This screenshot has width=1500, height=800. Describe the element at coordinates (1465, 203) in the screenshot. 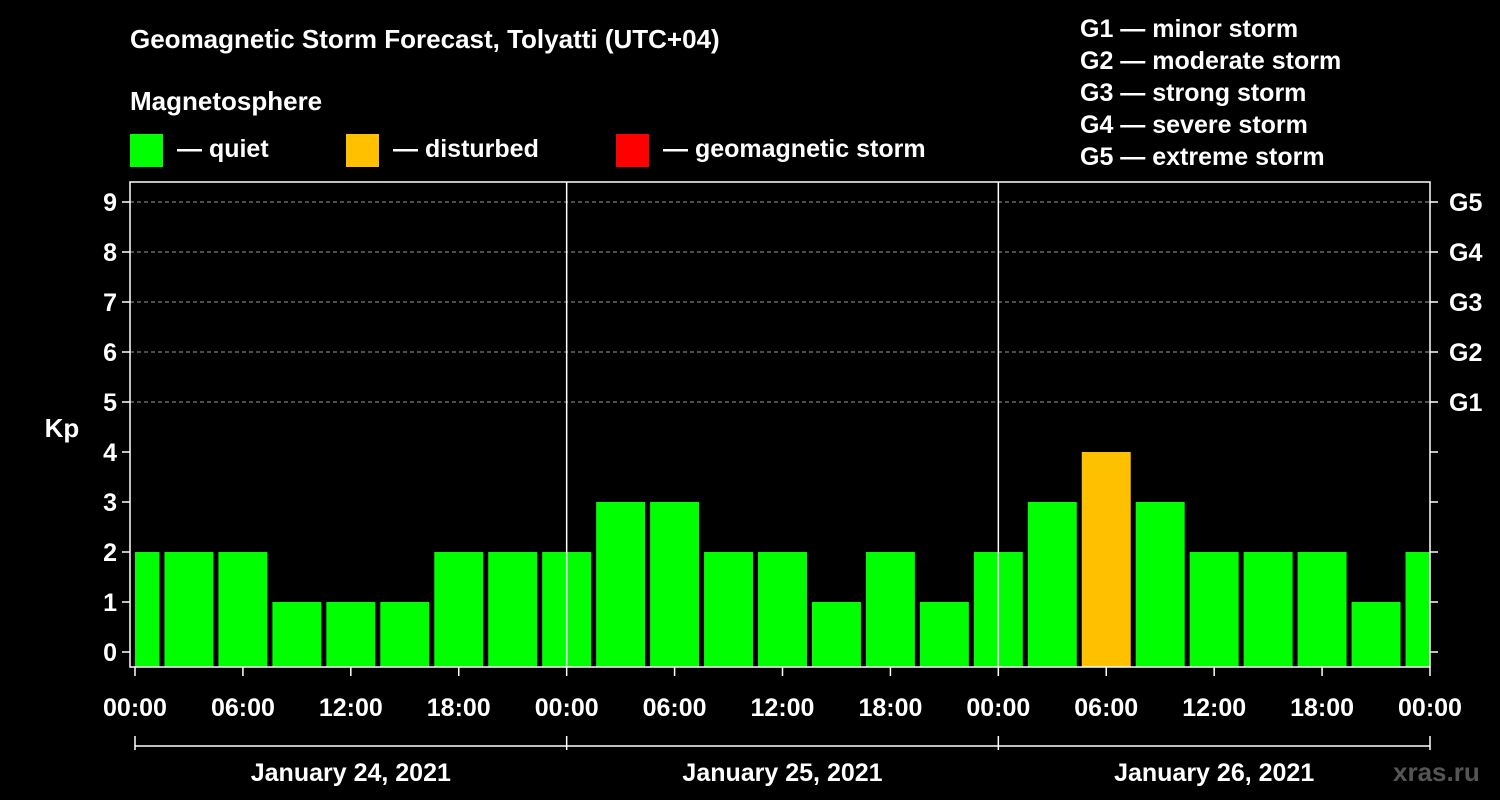

I see `g-level-label: G5` at that location.